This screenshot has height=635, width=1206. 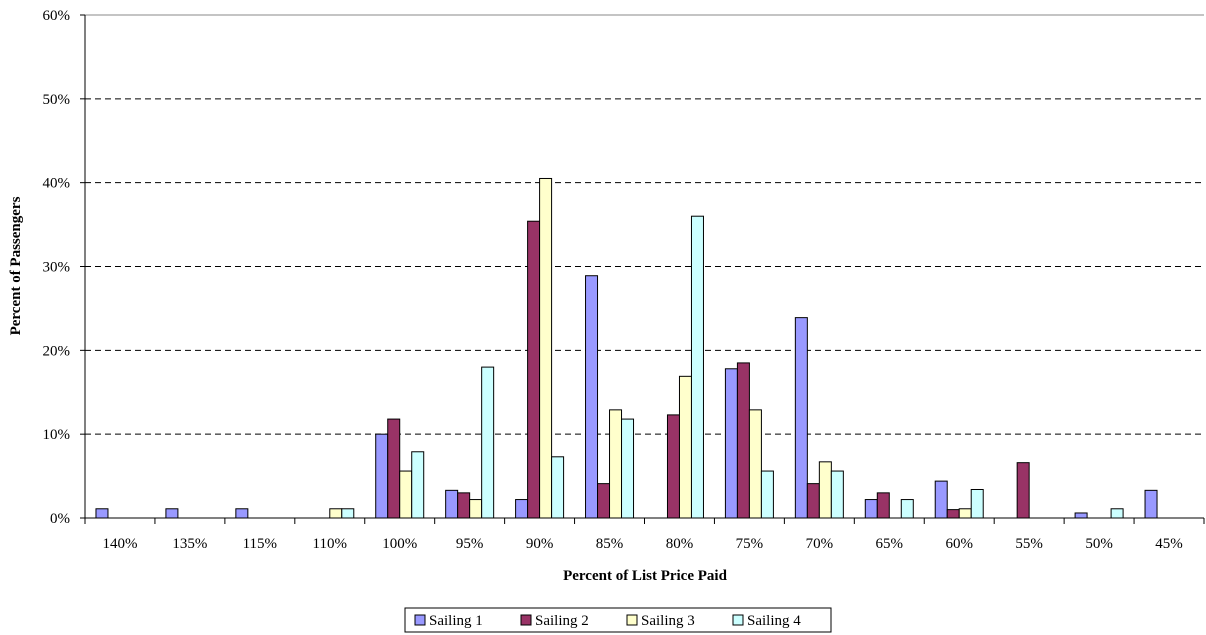 What do you see at coordinates (57, 16) in the screenshot?
I see `y-tick-label: 60%` at bounding box center [57, 16].